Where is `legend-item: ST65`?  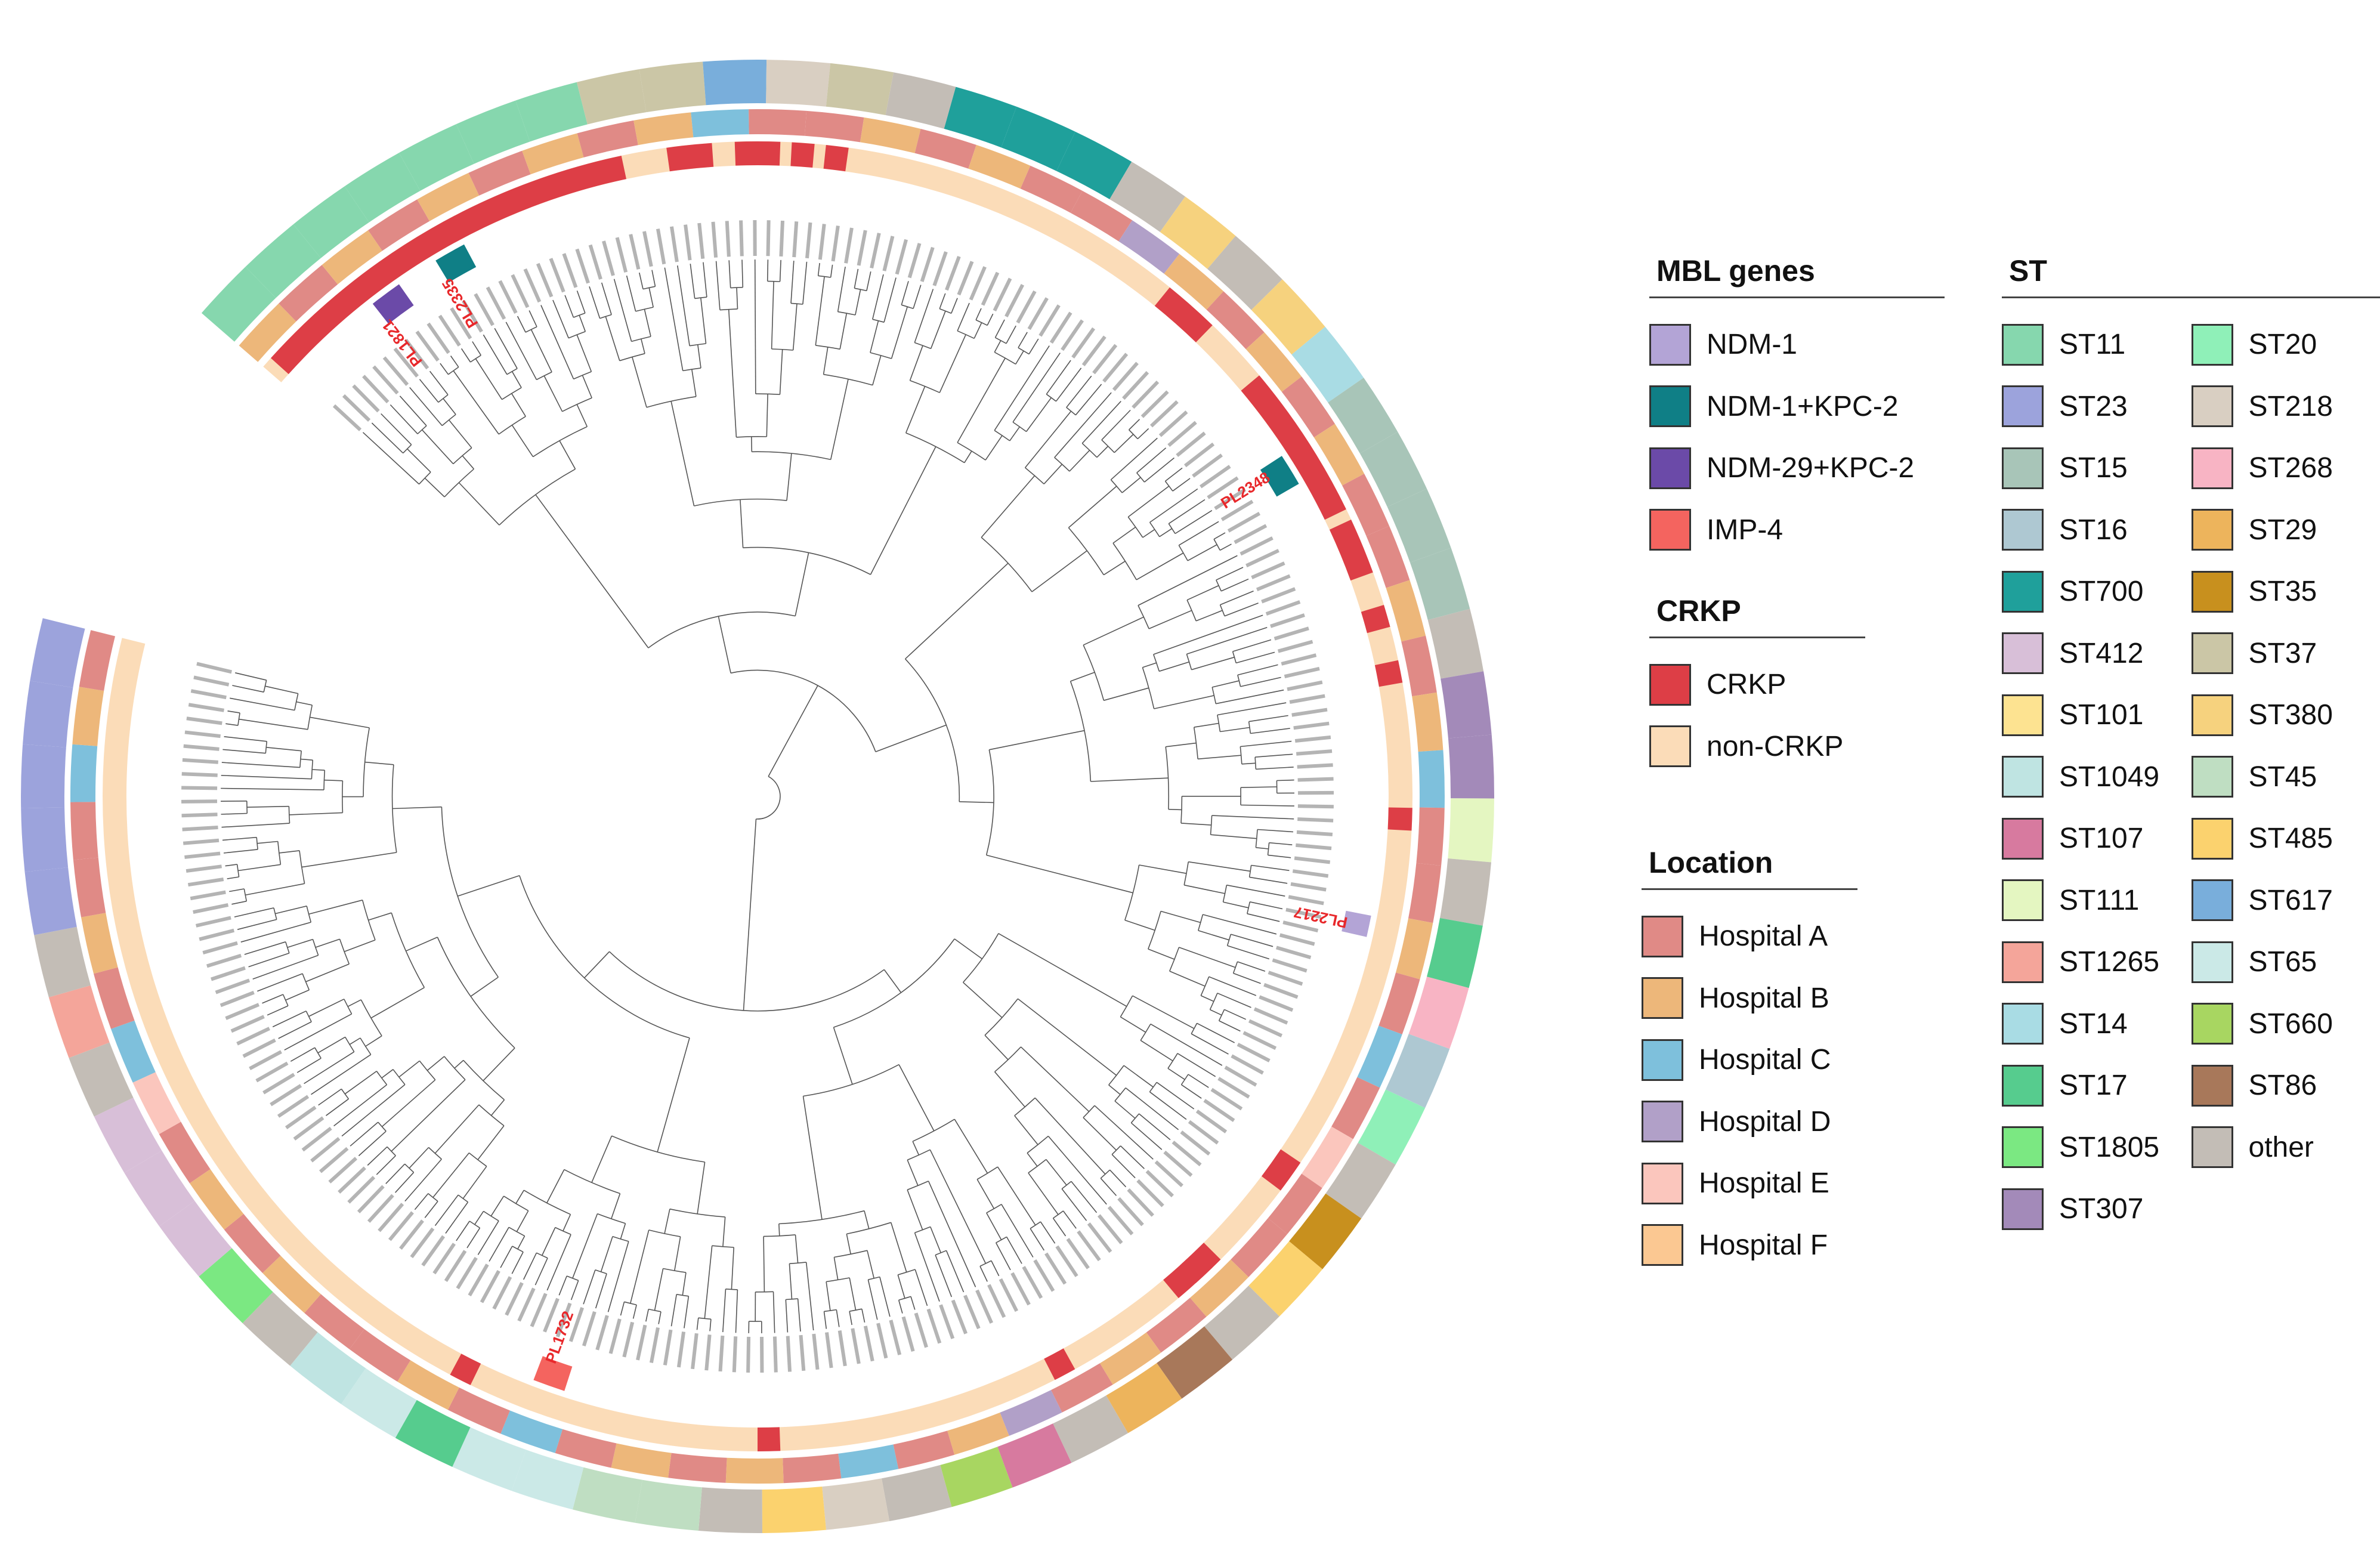 legend-item: ST65 is located at coordinates (2285, 962).